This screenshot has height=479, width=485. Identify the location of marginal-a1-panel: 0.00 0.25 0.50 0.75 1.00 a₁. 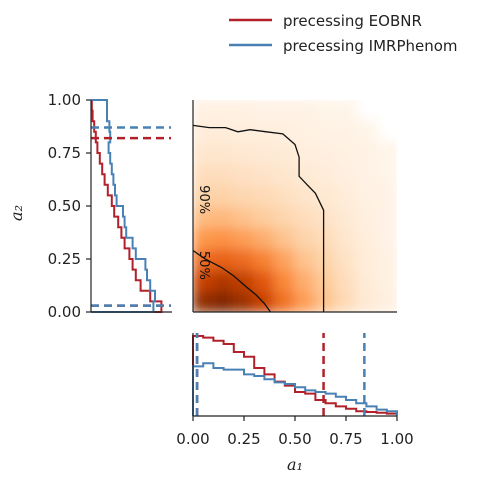
(295, 403).